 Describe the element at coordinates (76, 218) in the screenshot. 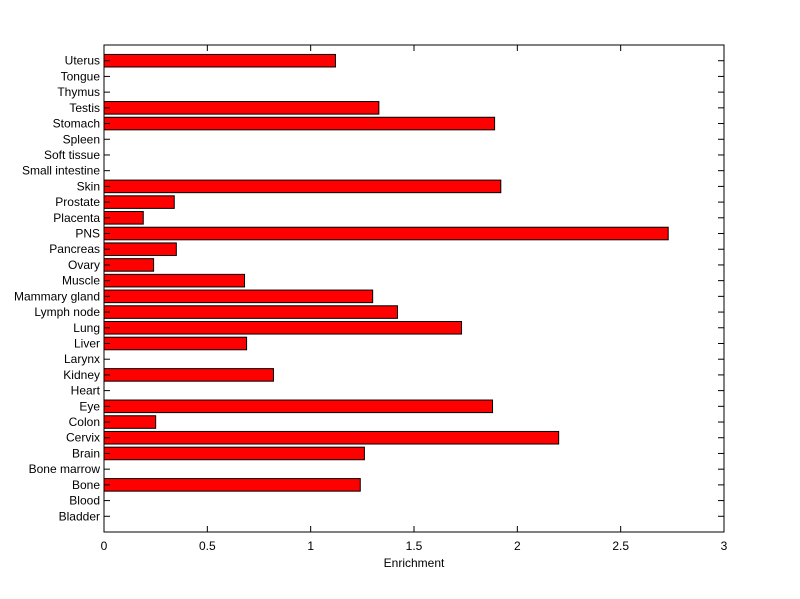

I see `y-tick-label-placenta: Placenta` at that location.